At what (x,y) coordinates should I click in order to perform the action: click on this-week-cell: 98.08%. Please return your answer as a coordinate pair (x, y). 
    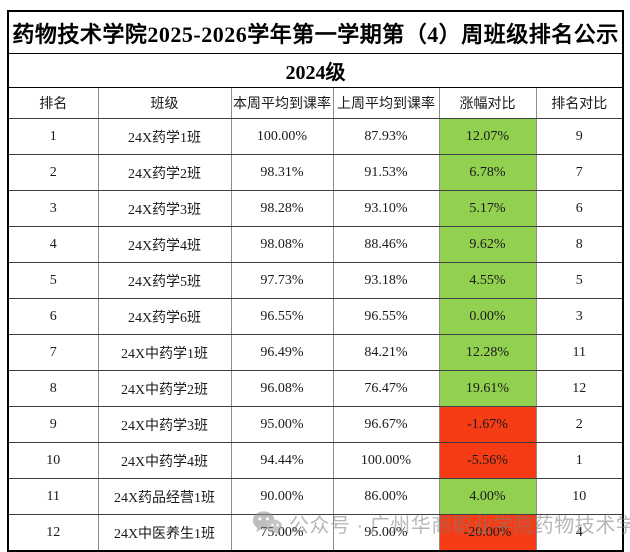
    Looking at the image, I should click on (282, 244).